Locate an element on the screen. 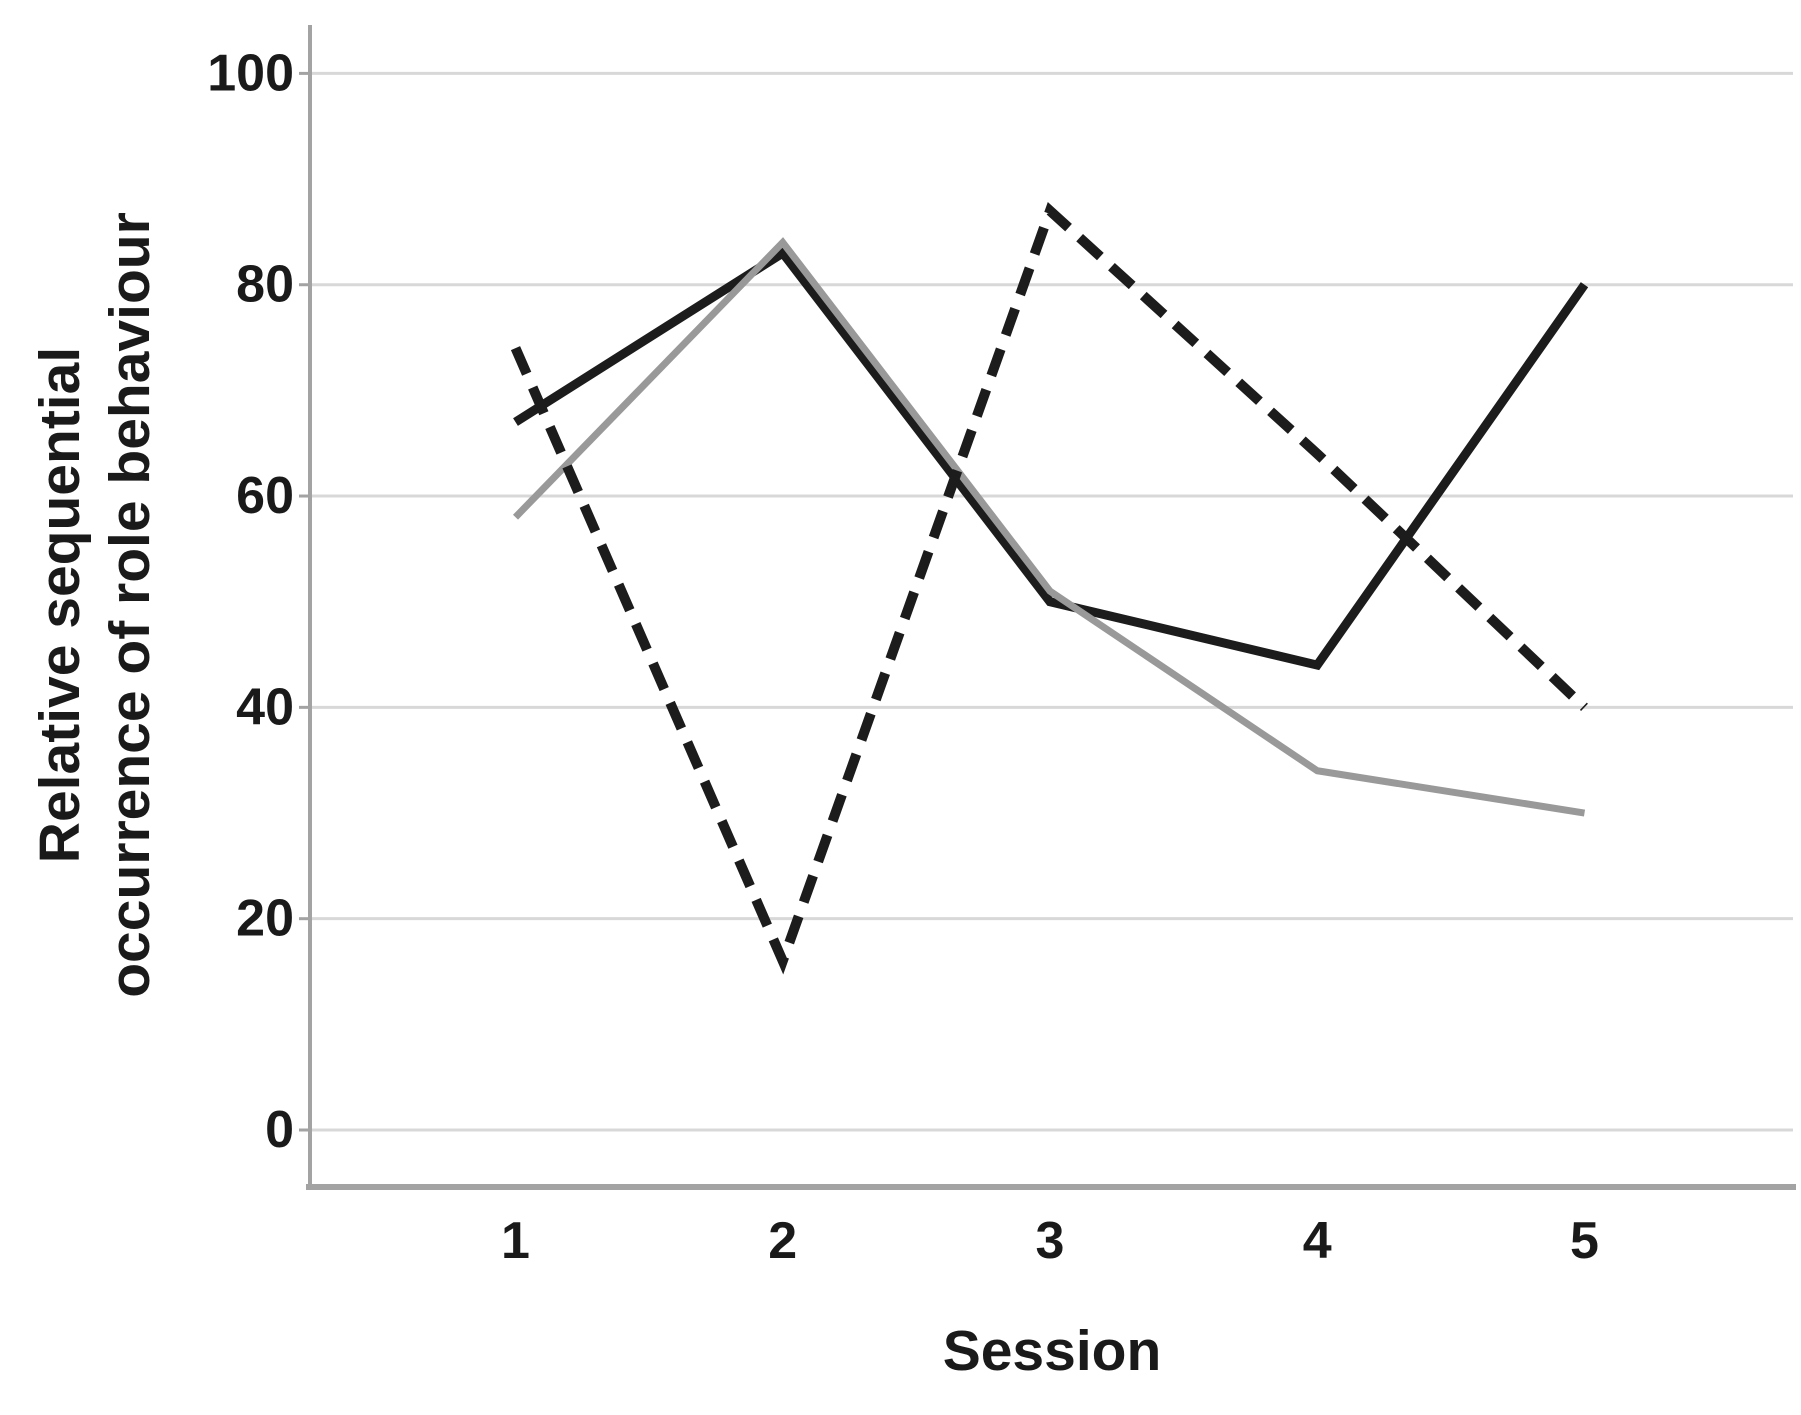 The width and height of the screenshot is (1801, 1415). x-tick-label: 3 is located at coordinates (1050, 1241).